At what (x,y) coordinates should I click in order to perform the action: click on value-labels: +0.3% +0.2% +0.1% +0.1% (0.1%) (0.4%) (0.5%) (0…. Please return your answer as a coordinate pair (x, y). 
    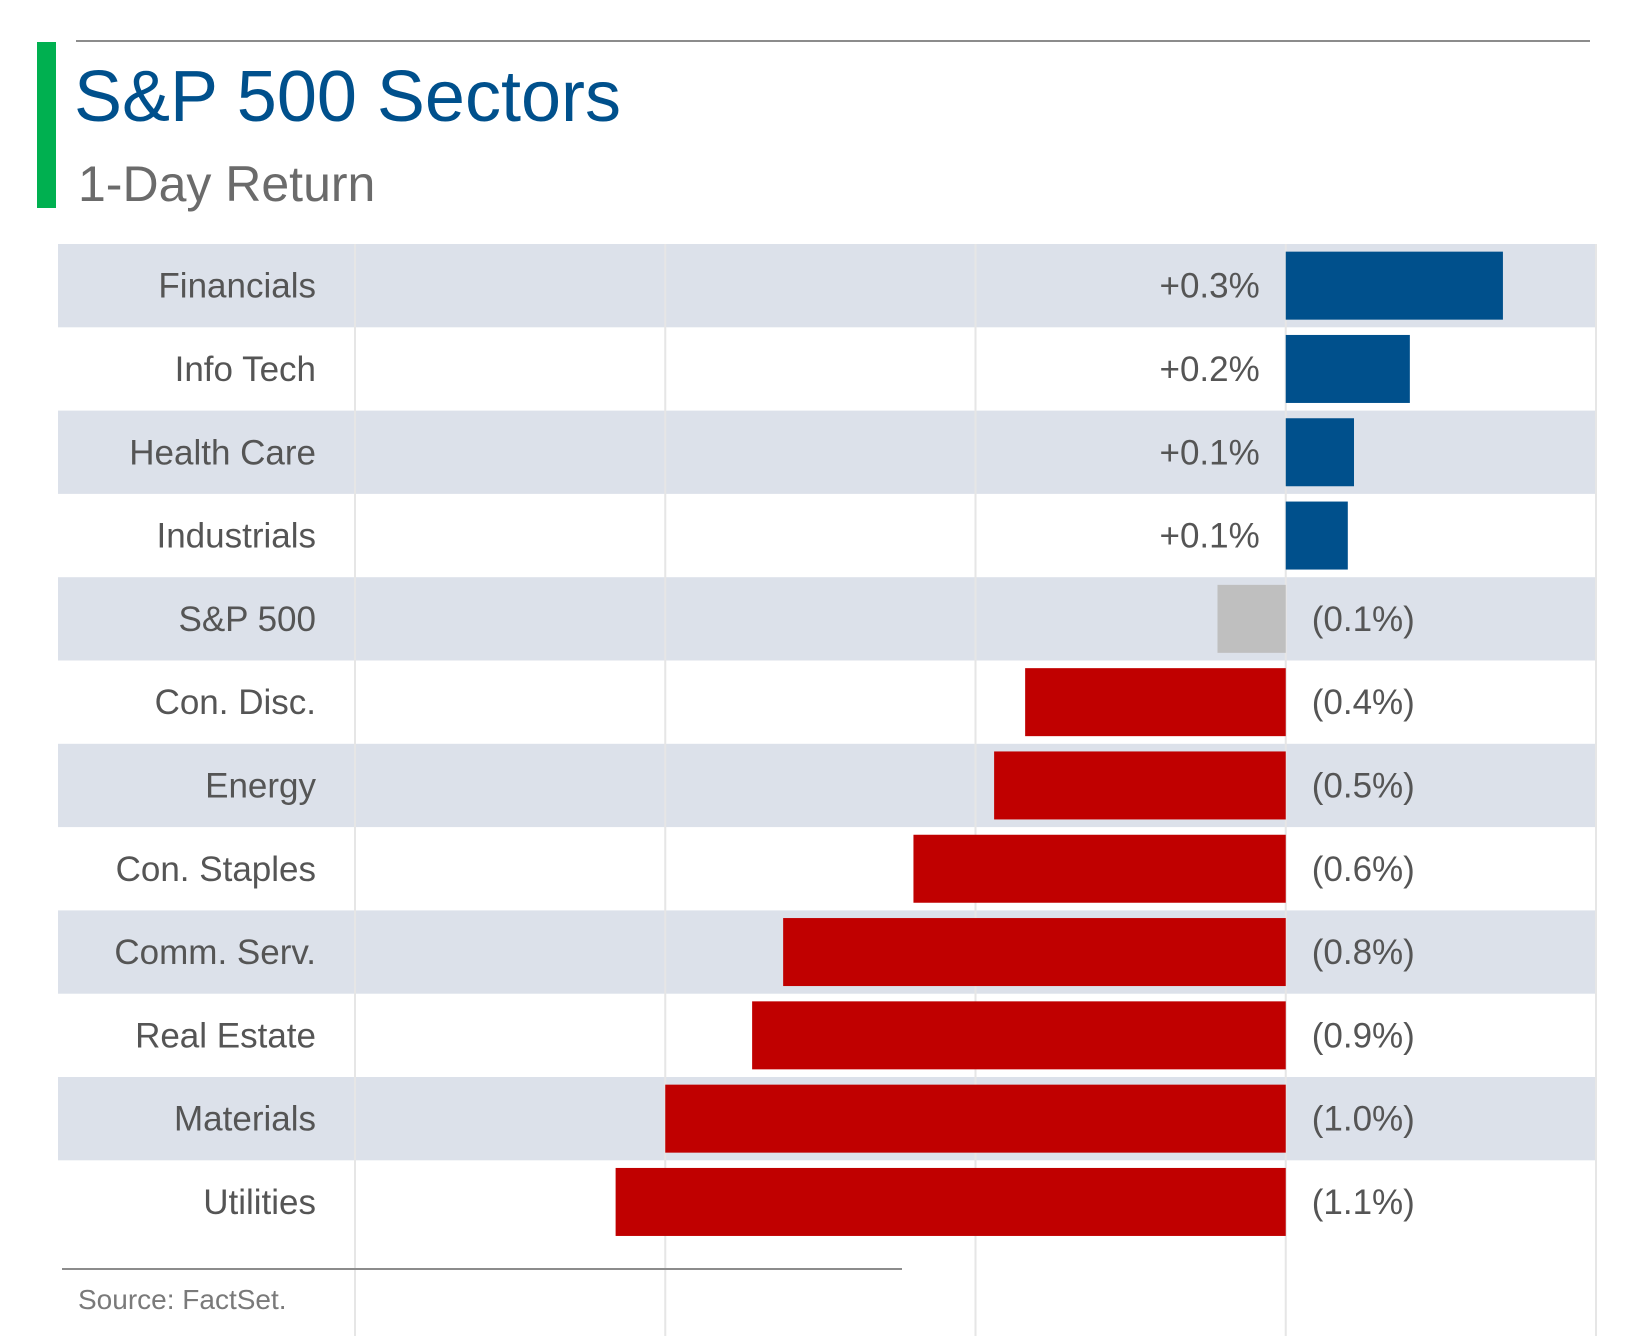
    Looking at the image, I should click on (1287, 744).